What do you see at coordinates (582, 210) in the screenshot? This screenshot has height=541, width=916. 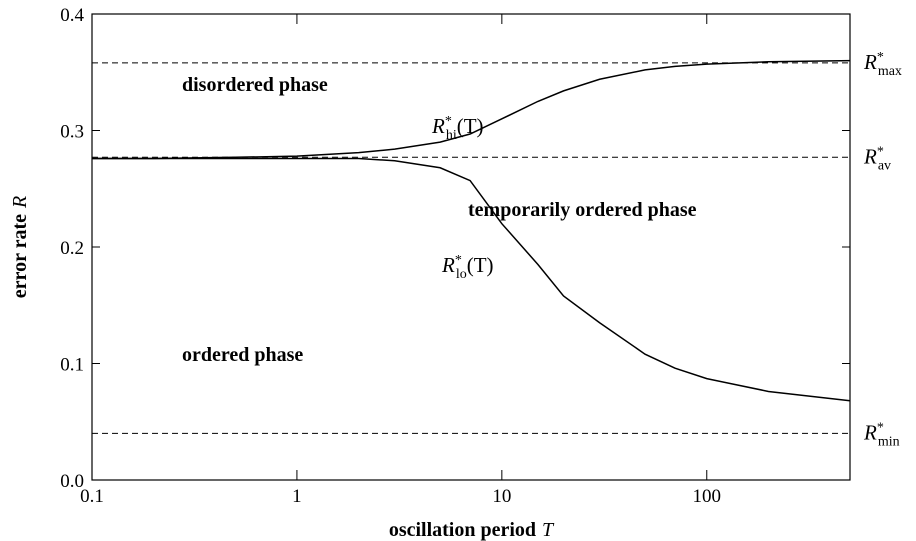 I see `region-label: temporarily ordered phase` at bounding box center [582, 210].